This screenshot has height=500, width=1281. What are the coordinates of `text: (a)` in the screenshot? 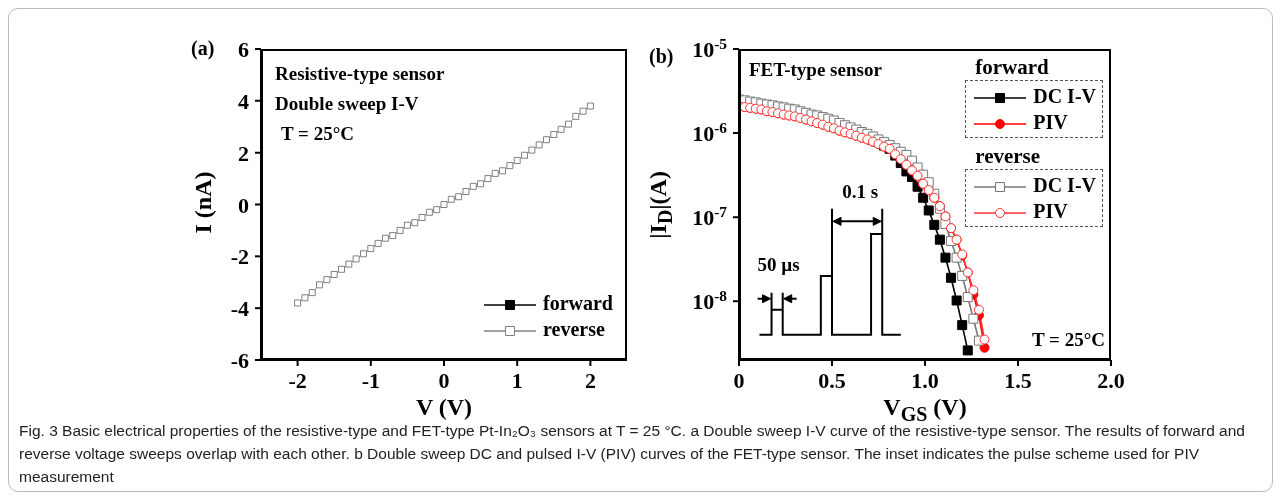 It's located at (203, 48).